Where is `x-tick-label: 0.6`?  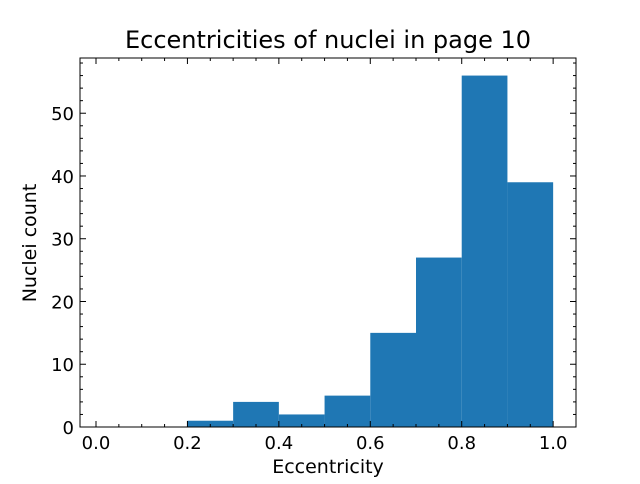 x-tick-label: 0.6 is located at coordinates (370, 443).